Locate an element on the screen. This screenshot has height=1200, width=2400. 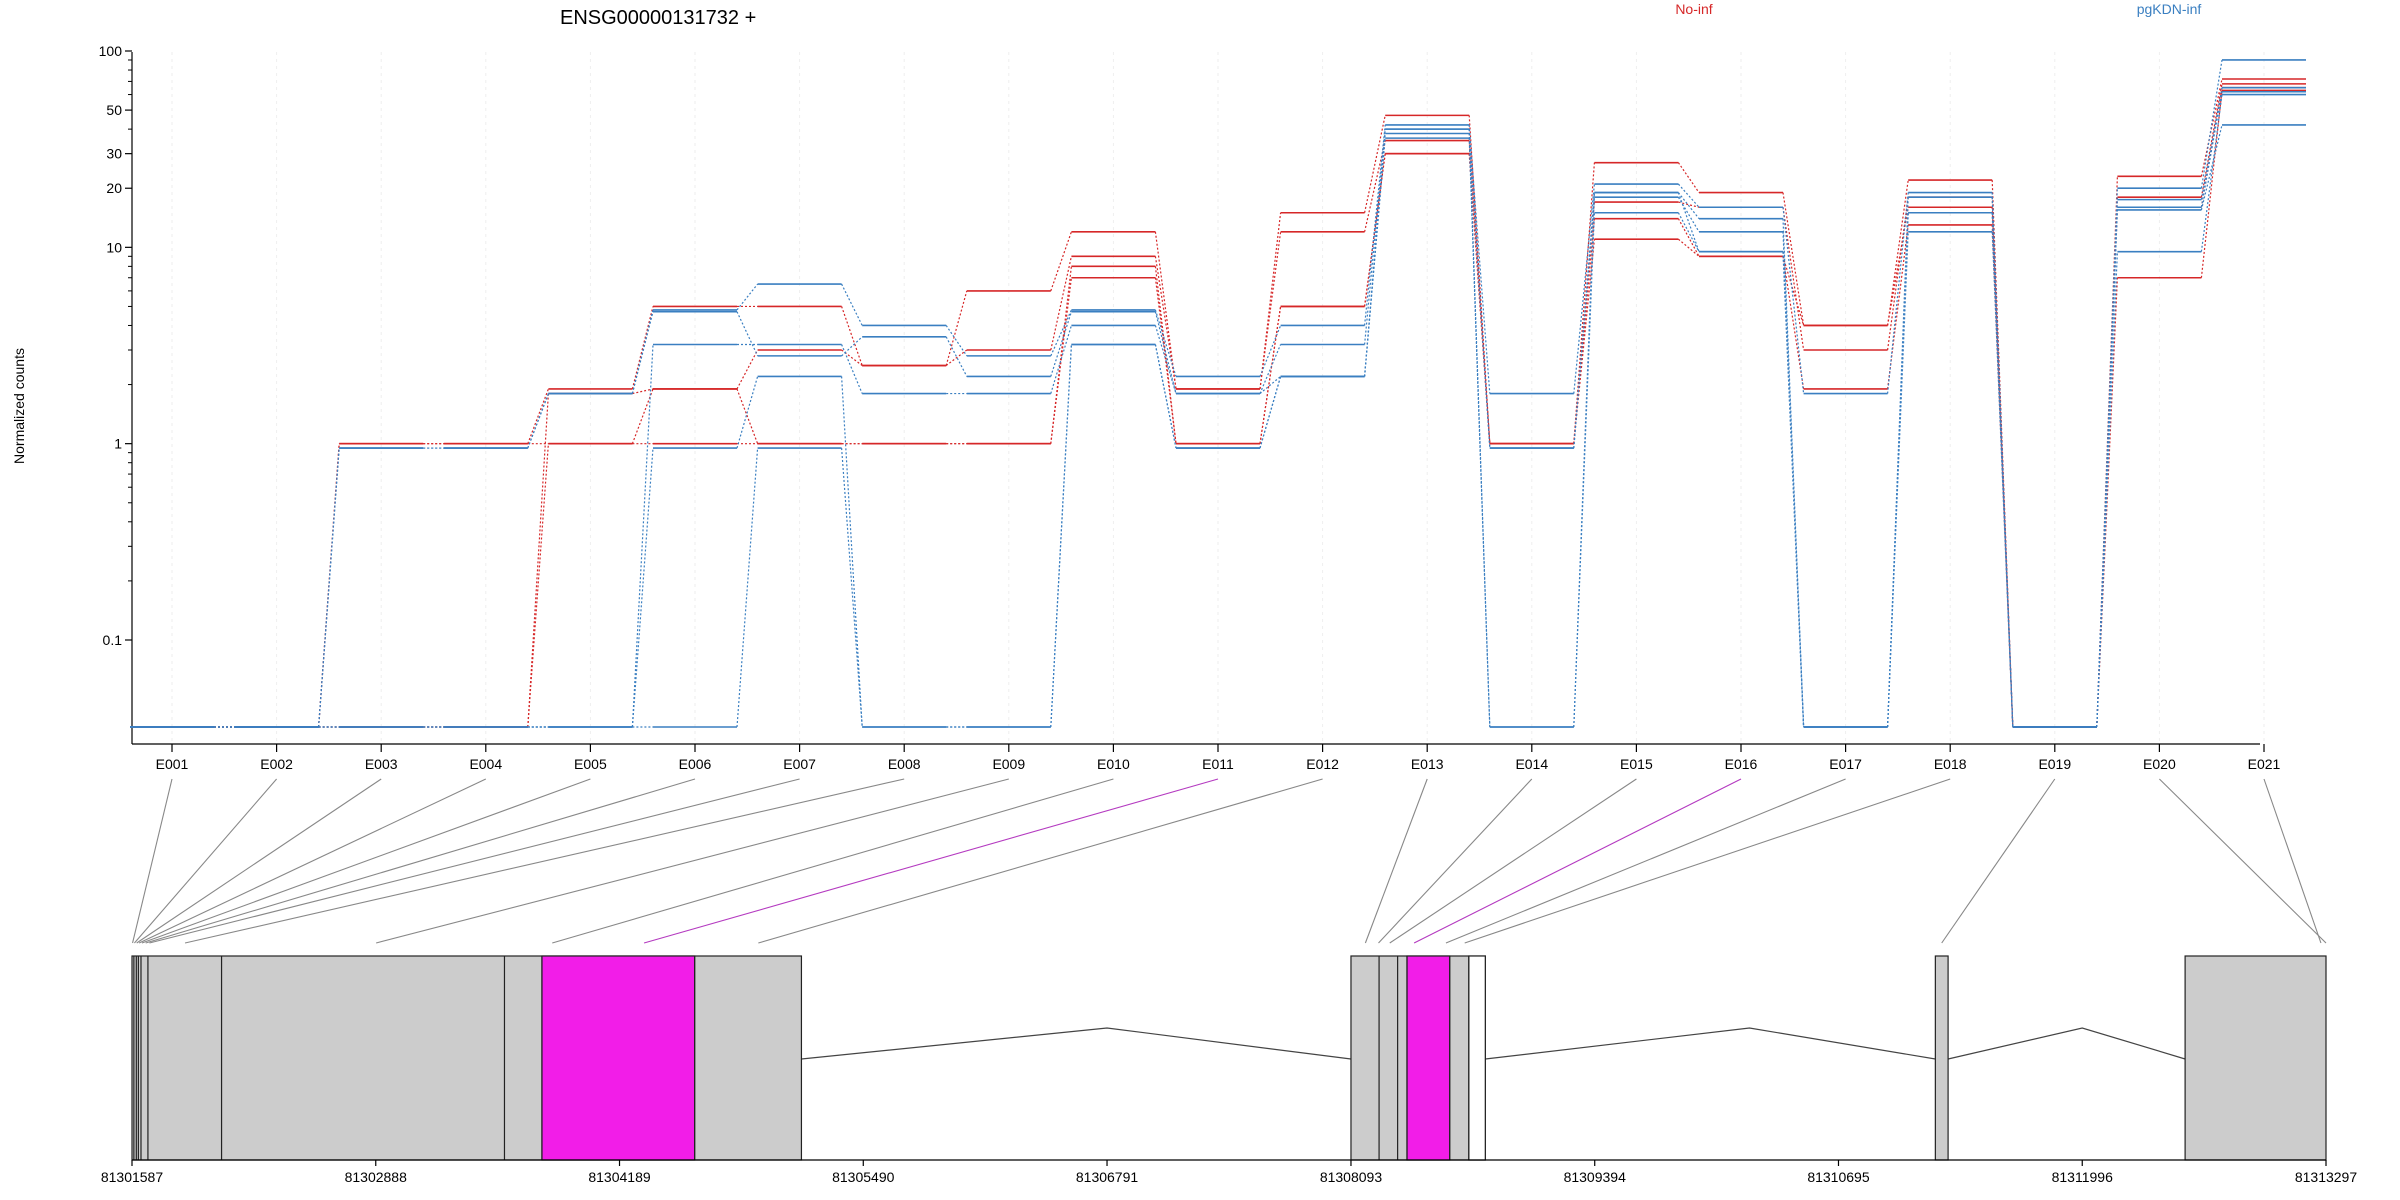
y-tick-label: 50 is located at coordinates (114, 110).